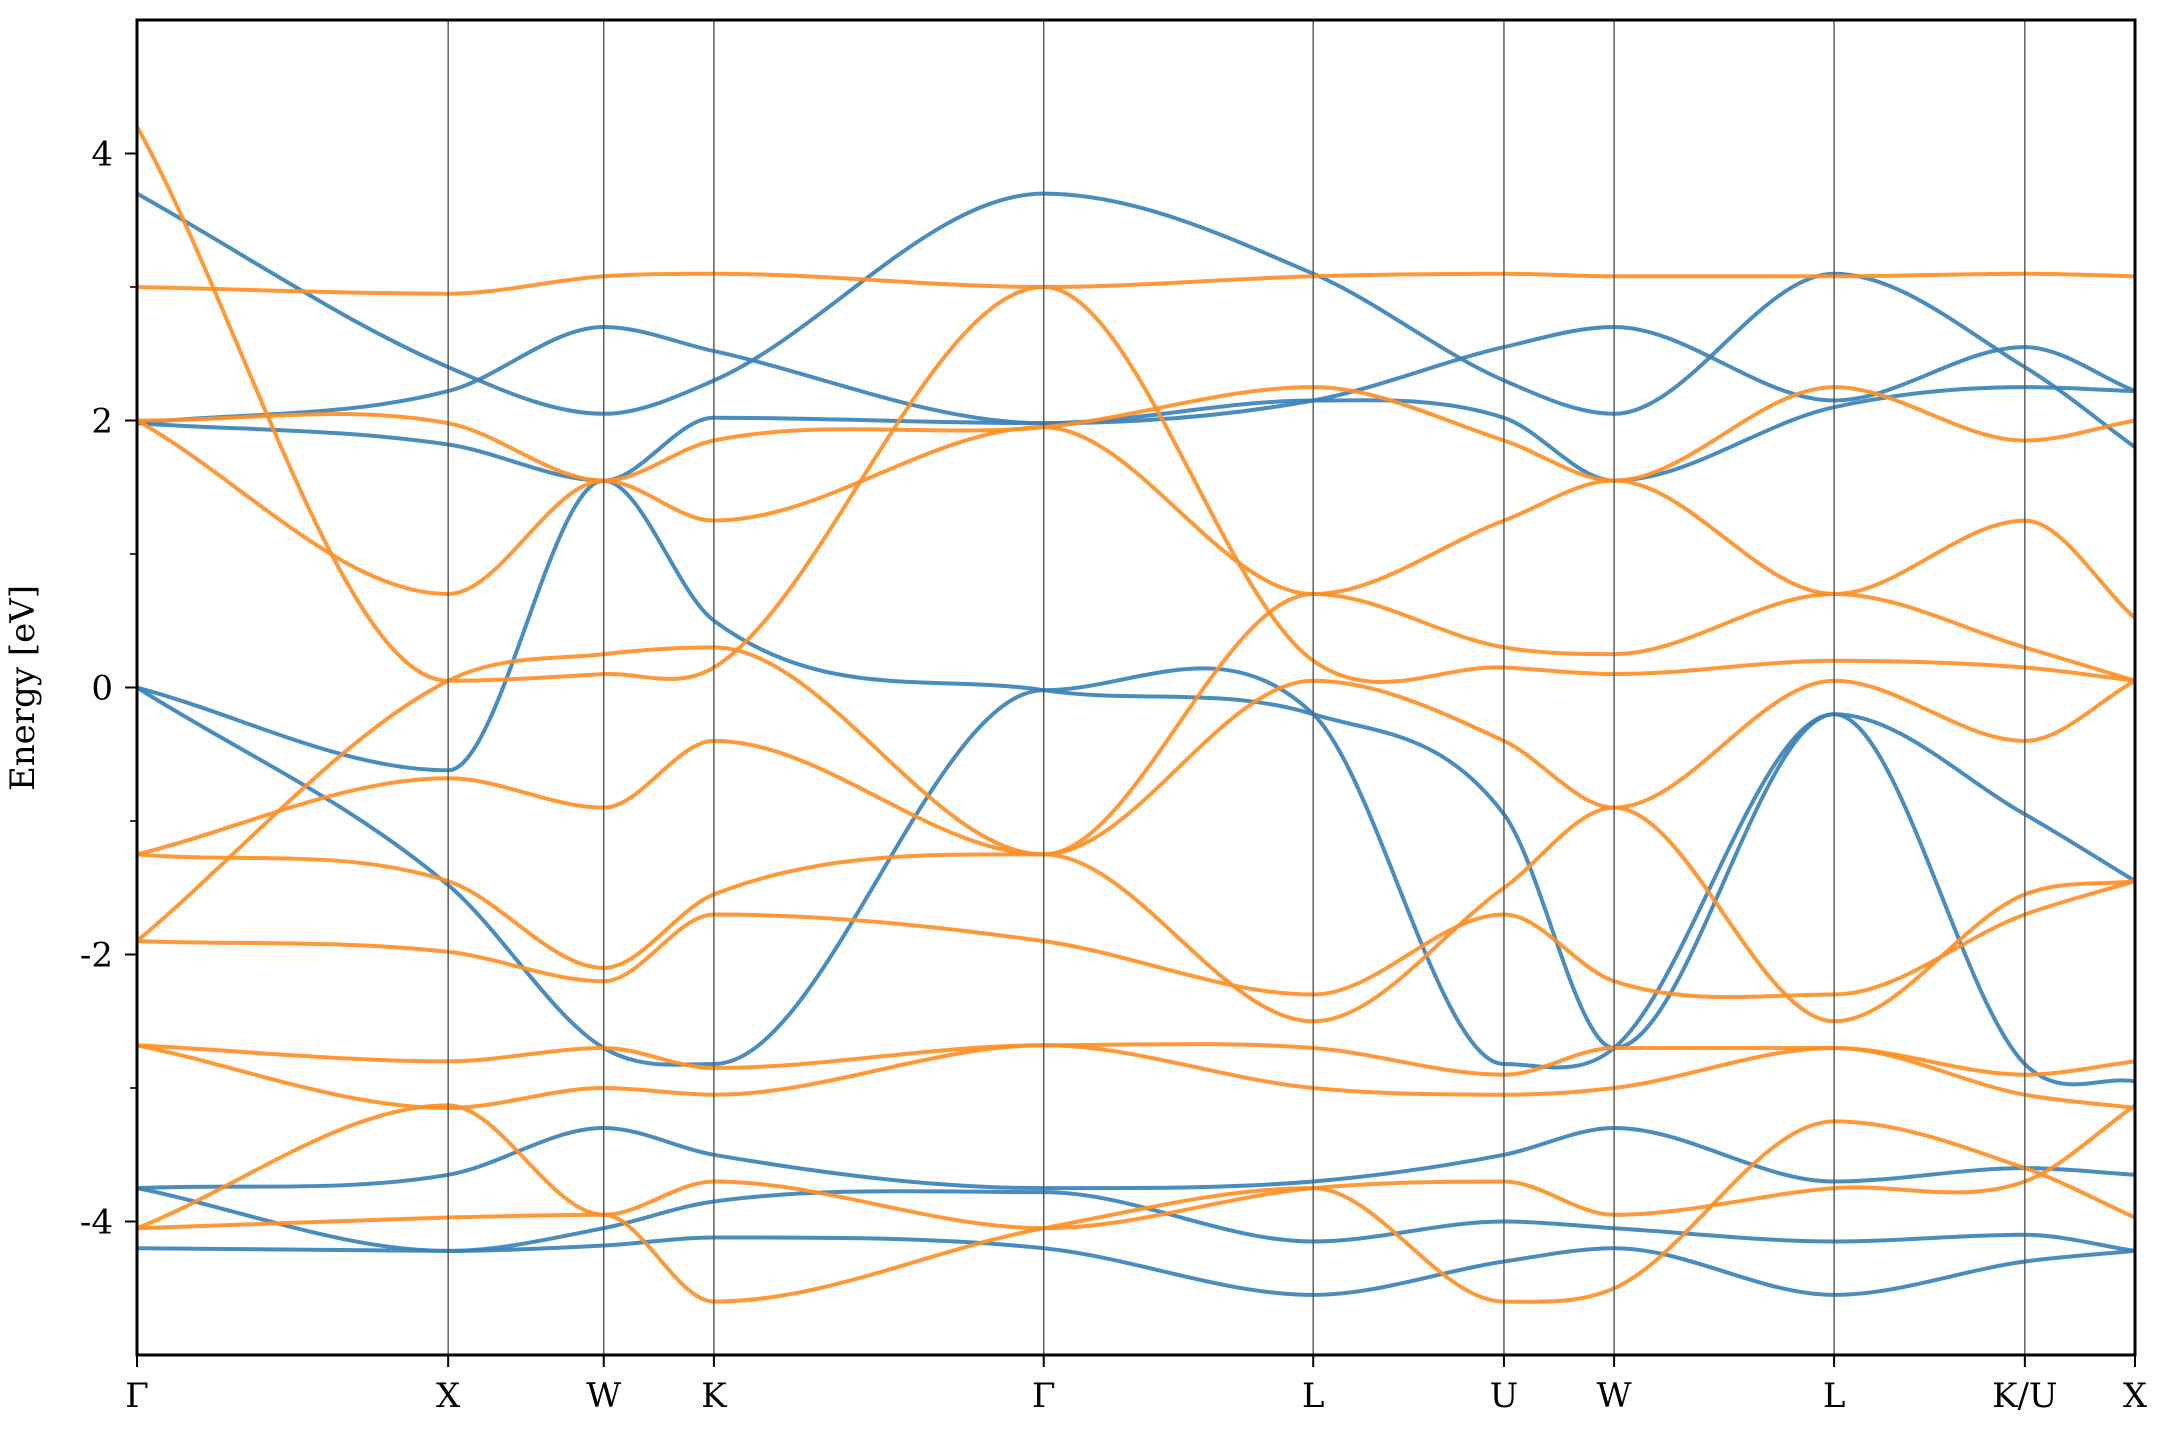 Image resolution: width=2160 pixels, height=1444 pixels. Describe the element at coordinates (102, 689) in the screenshot. I see `y-tick-label-3: 0` at that location.